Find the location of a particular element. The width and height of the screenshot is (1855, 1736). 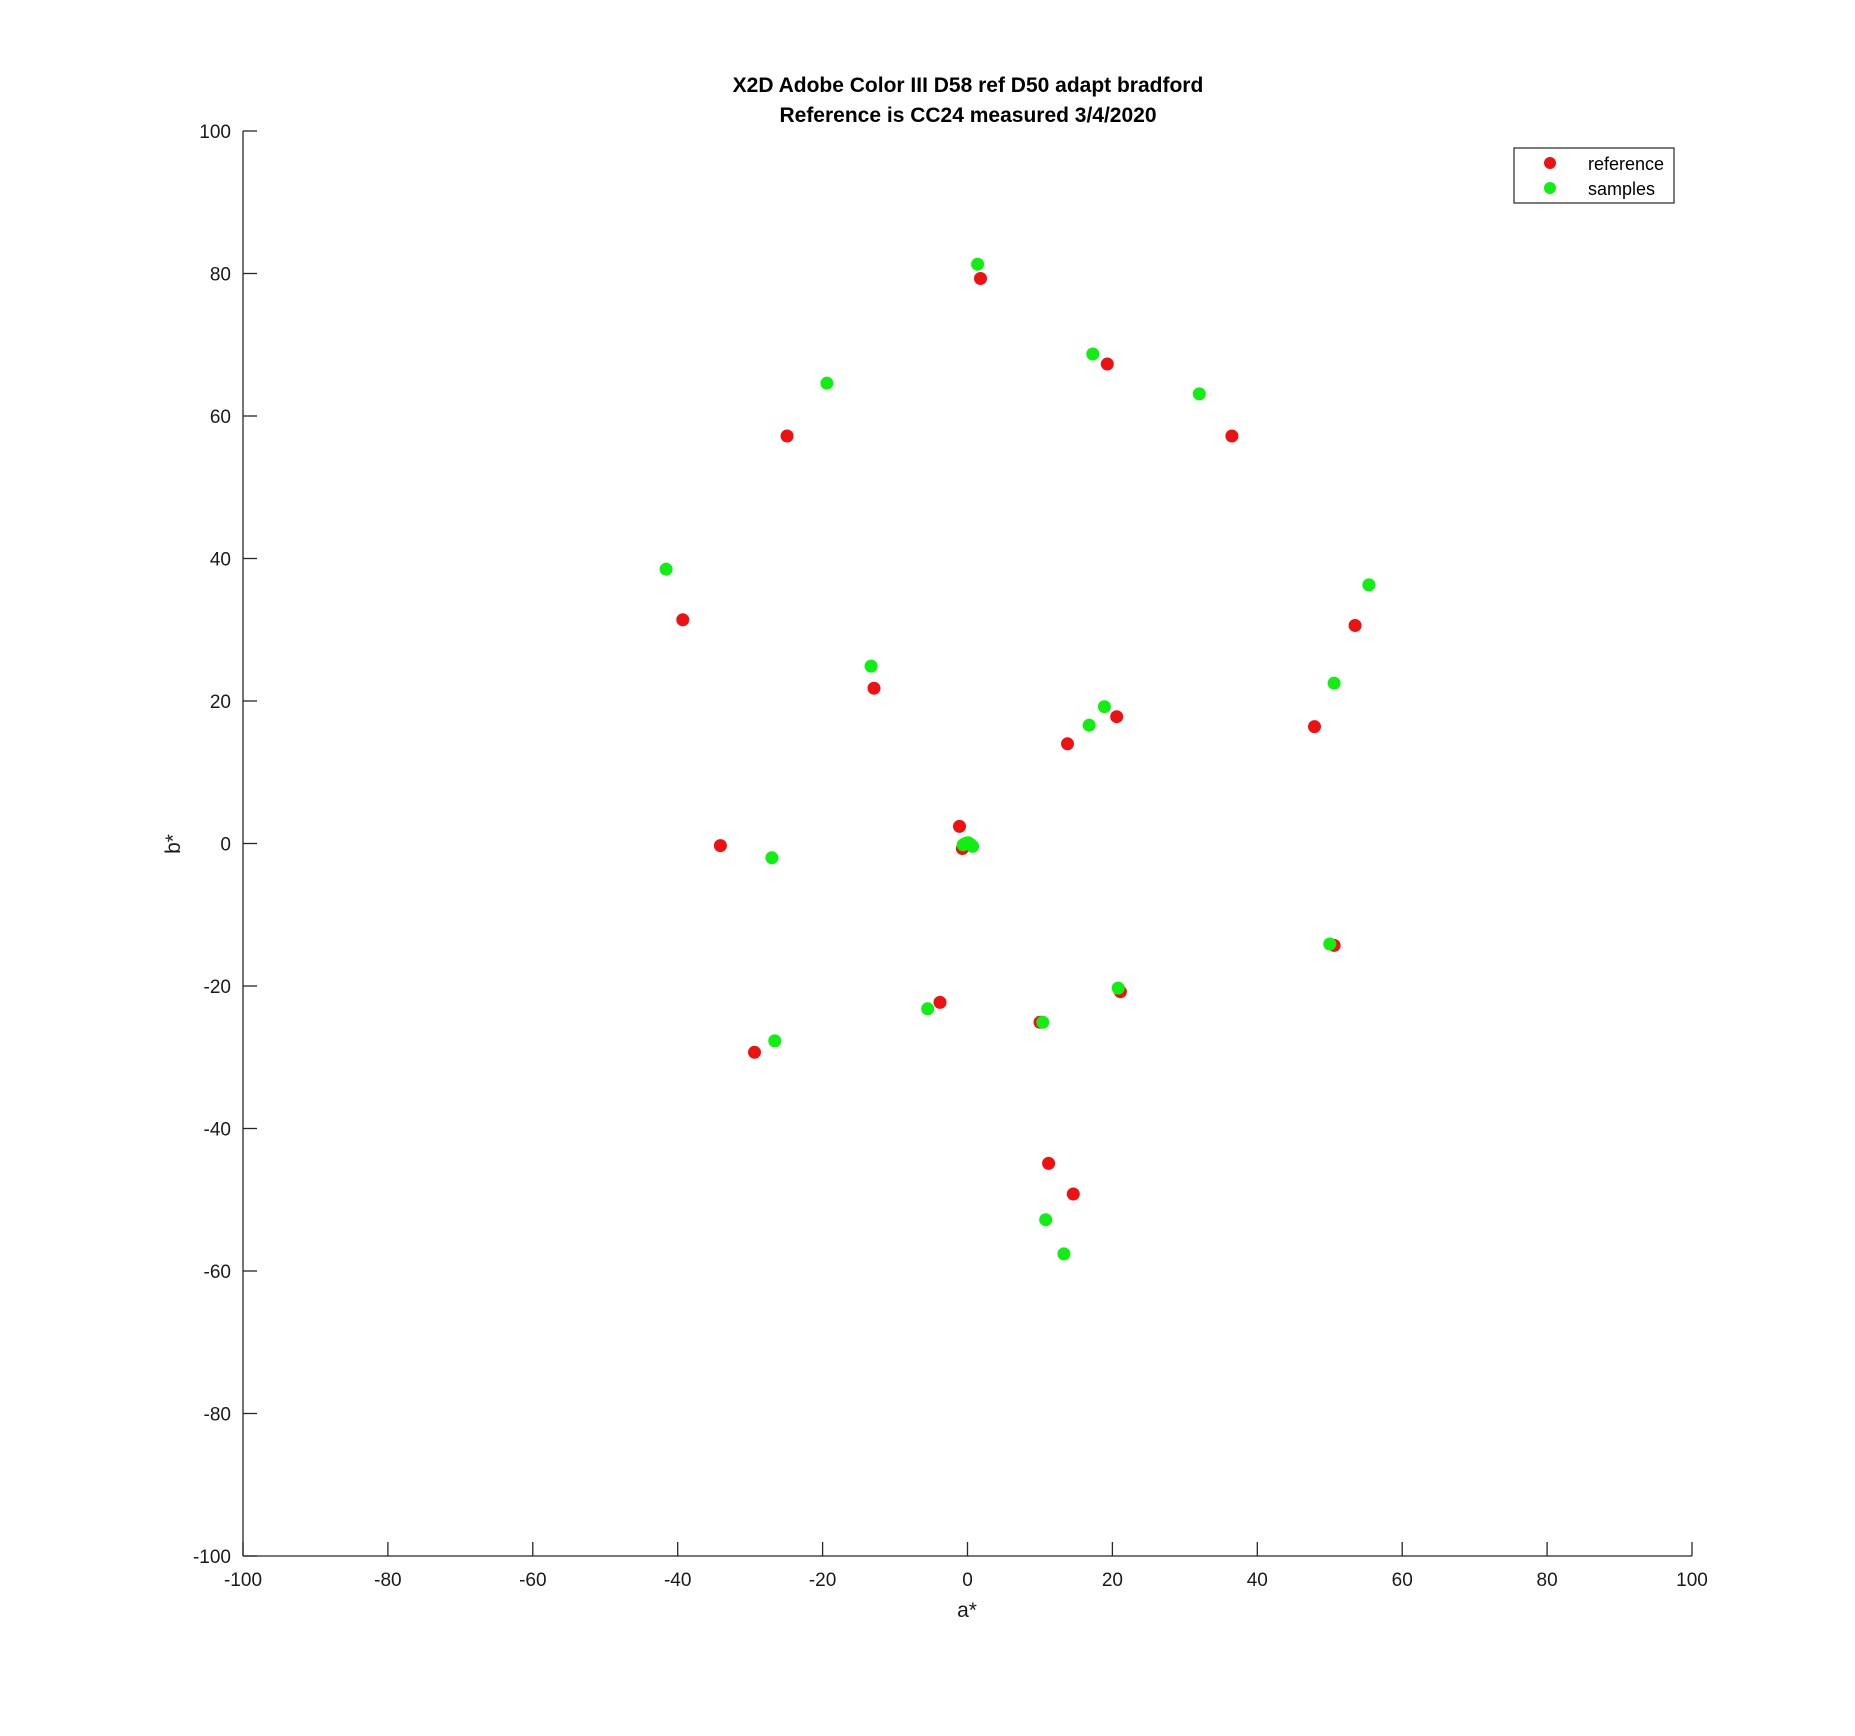

y-tick-label: -20 is located at coordinates (217, 987).